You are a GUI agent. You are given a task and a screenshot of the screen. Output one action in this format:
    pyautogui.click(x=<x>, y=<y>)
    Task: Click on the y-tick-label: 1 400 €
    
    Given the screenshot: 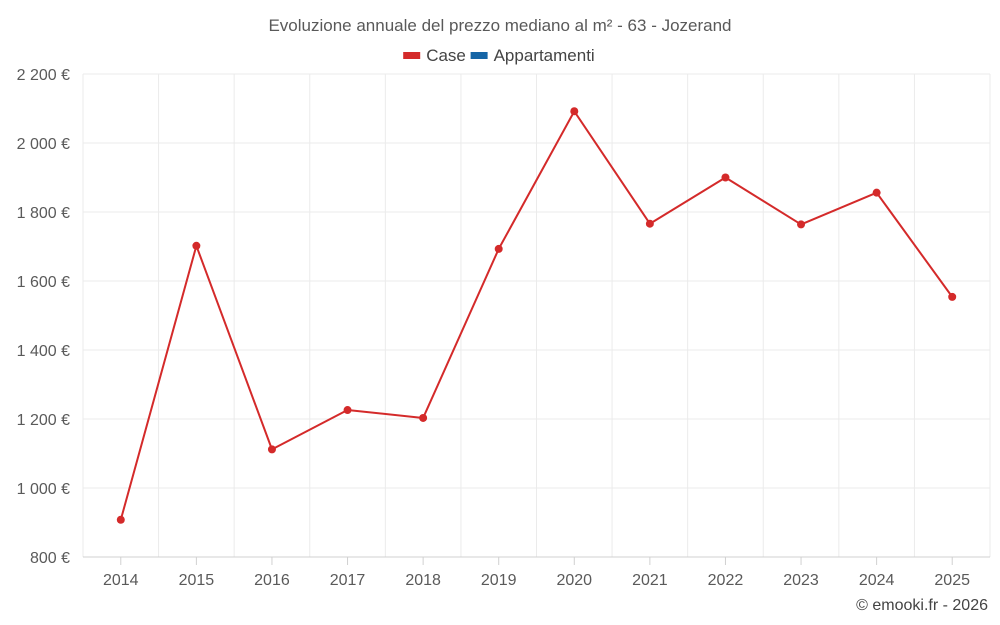 What is the action you would take?
    pyautogui.click(x=43, y=351)
    